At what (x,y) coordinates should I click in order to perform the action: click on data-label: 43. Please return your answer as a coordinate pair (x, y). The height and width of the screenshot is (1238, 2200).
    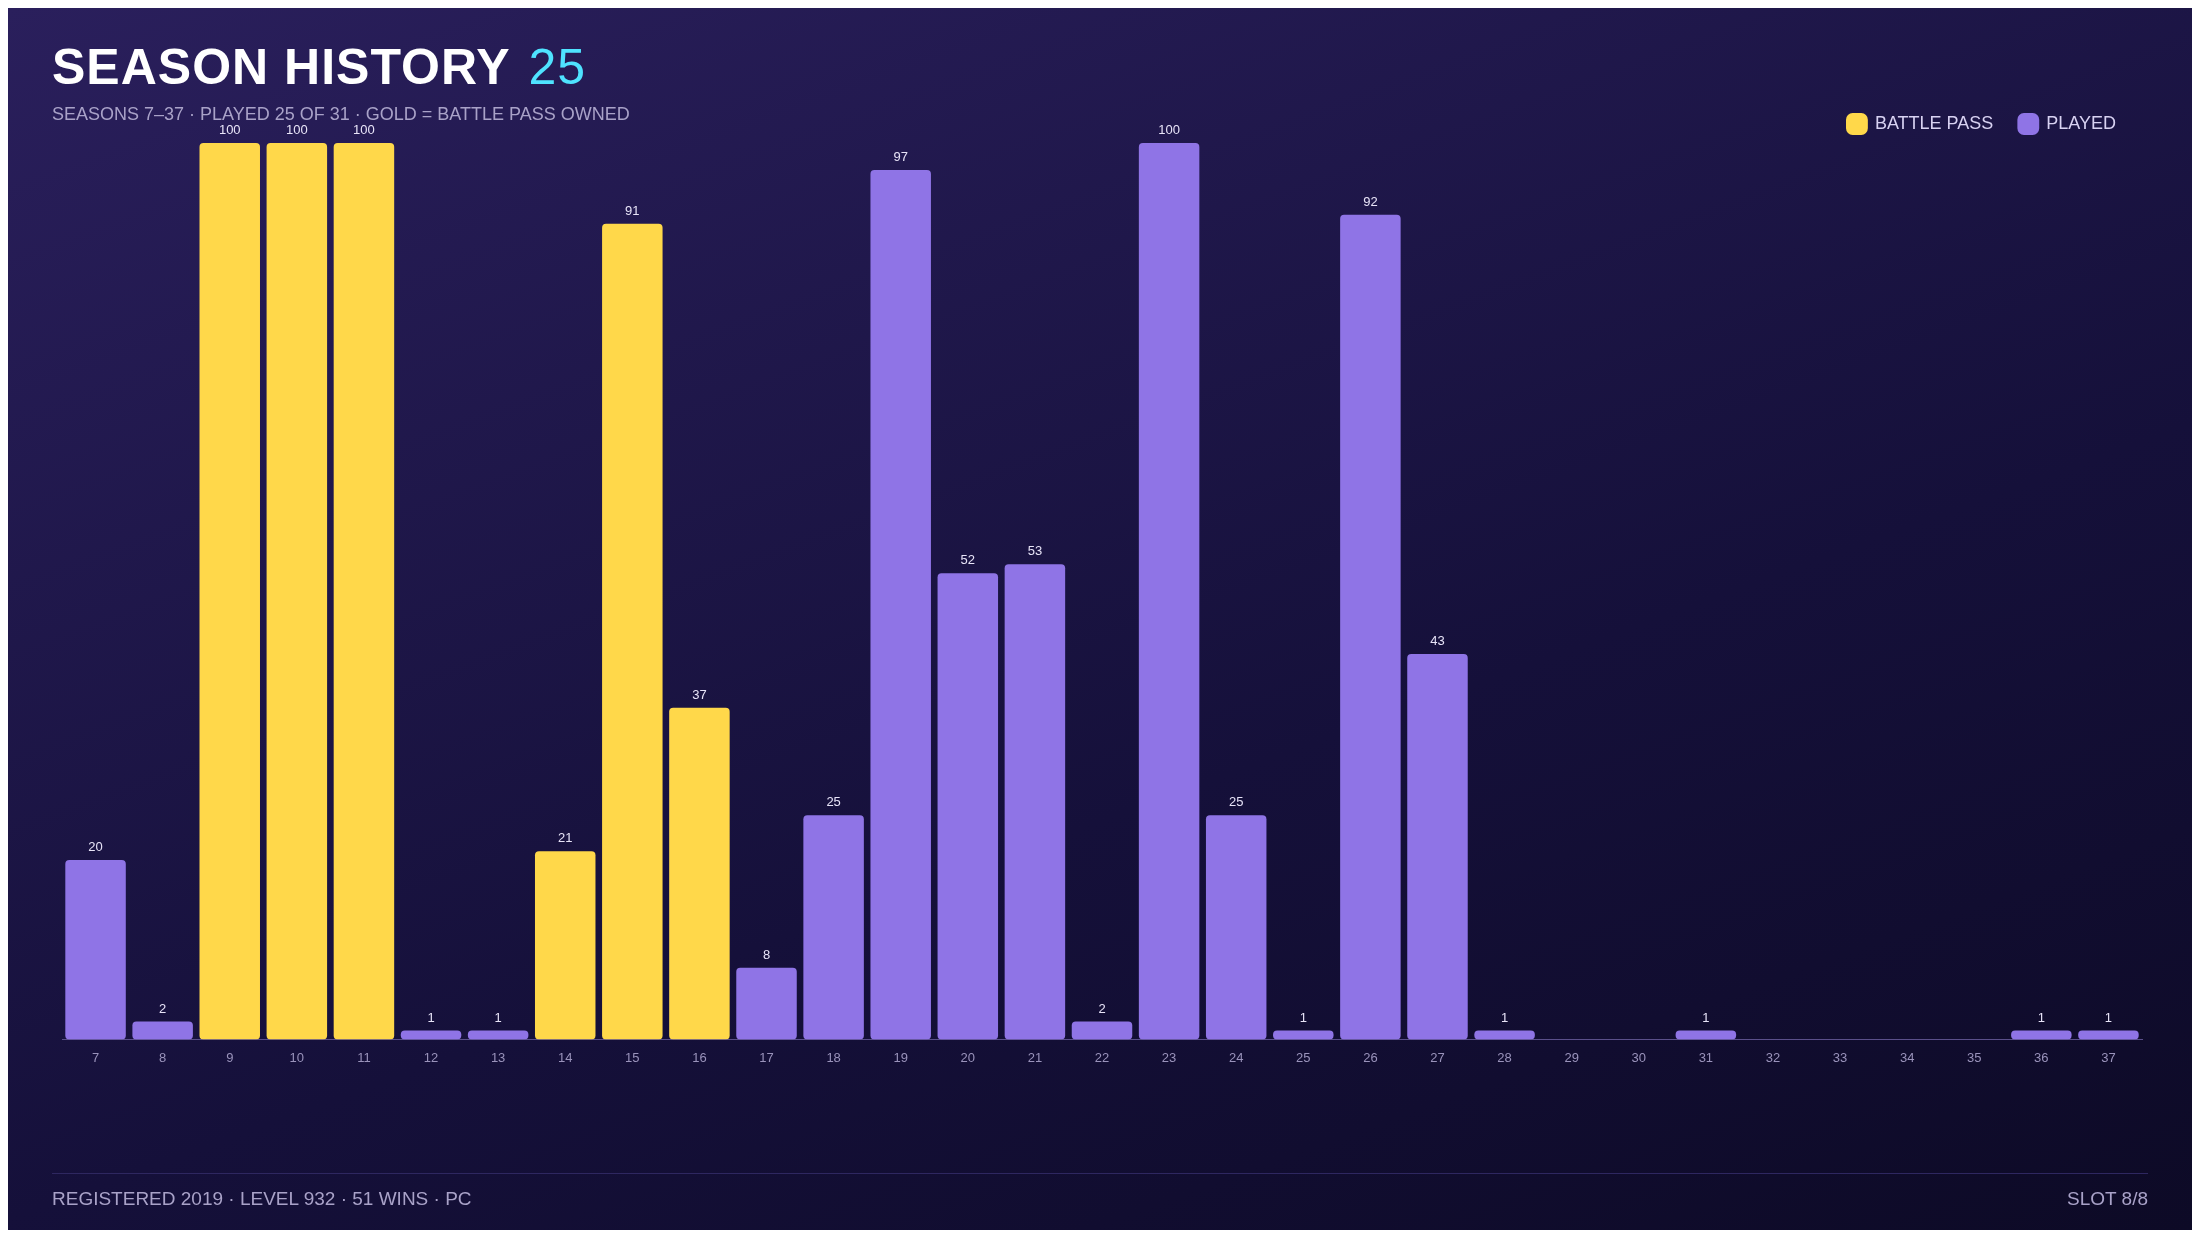
    Looking at the image, I should click on (1437, 641).